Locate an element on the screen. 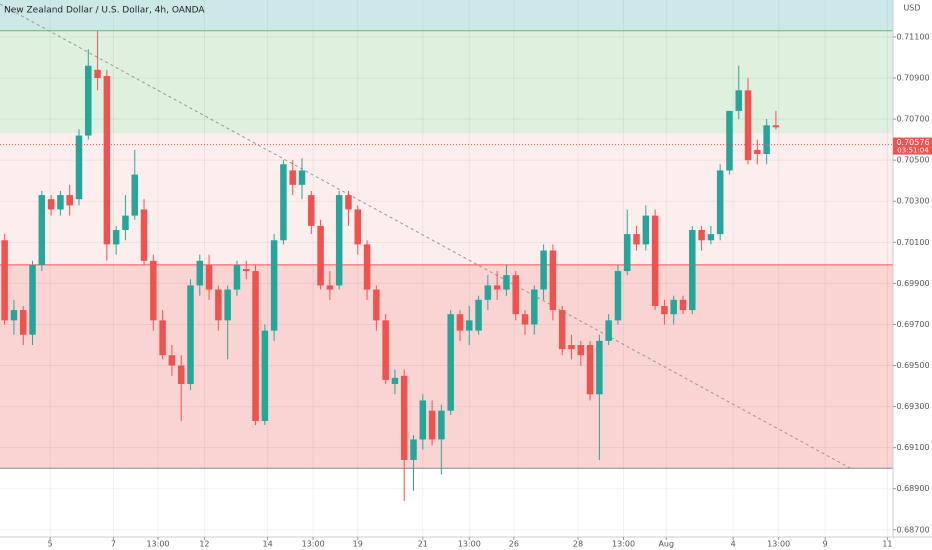 The width and height of the screenshot is (932, 550). y-tick-label: 0.68700 is located at coordinates (912, 529).